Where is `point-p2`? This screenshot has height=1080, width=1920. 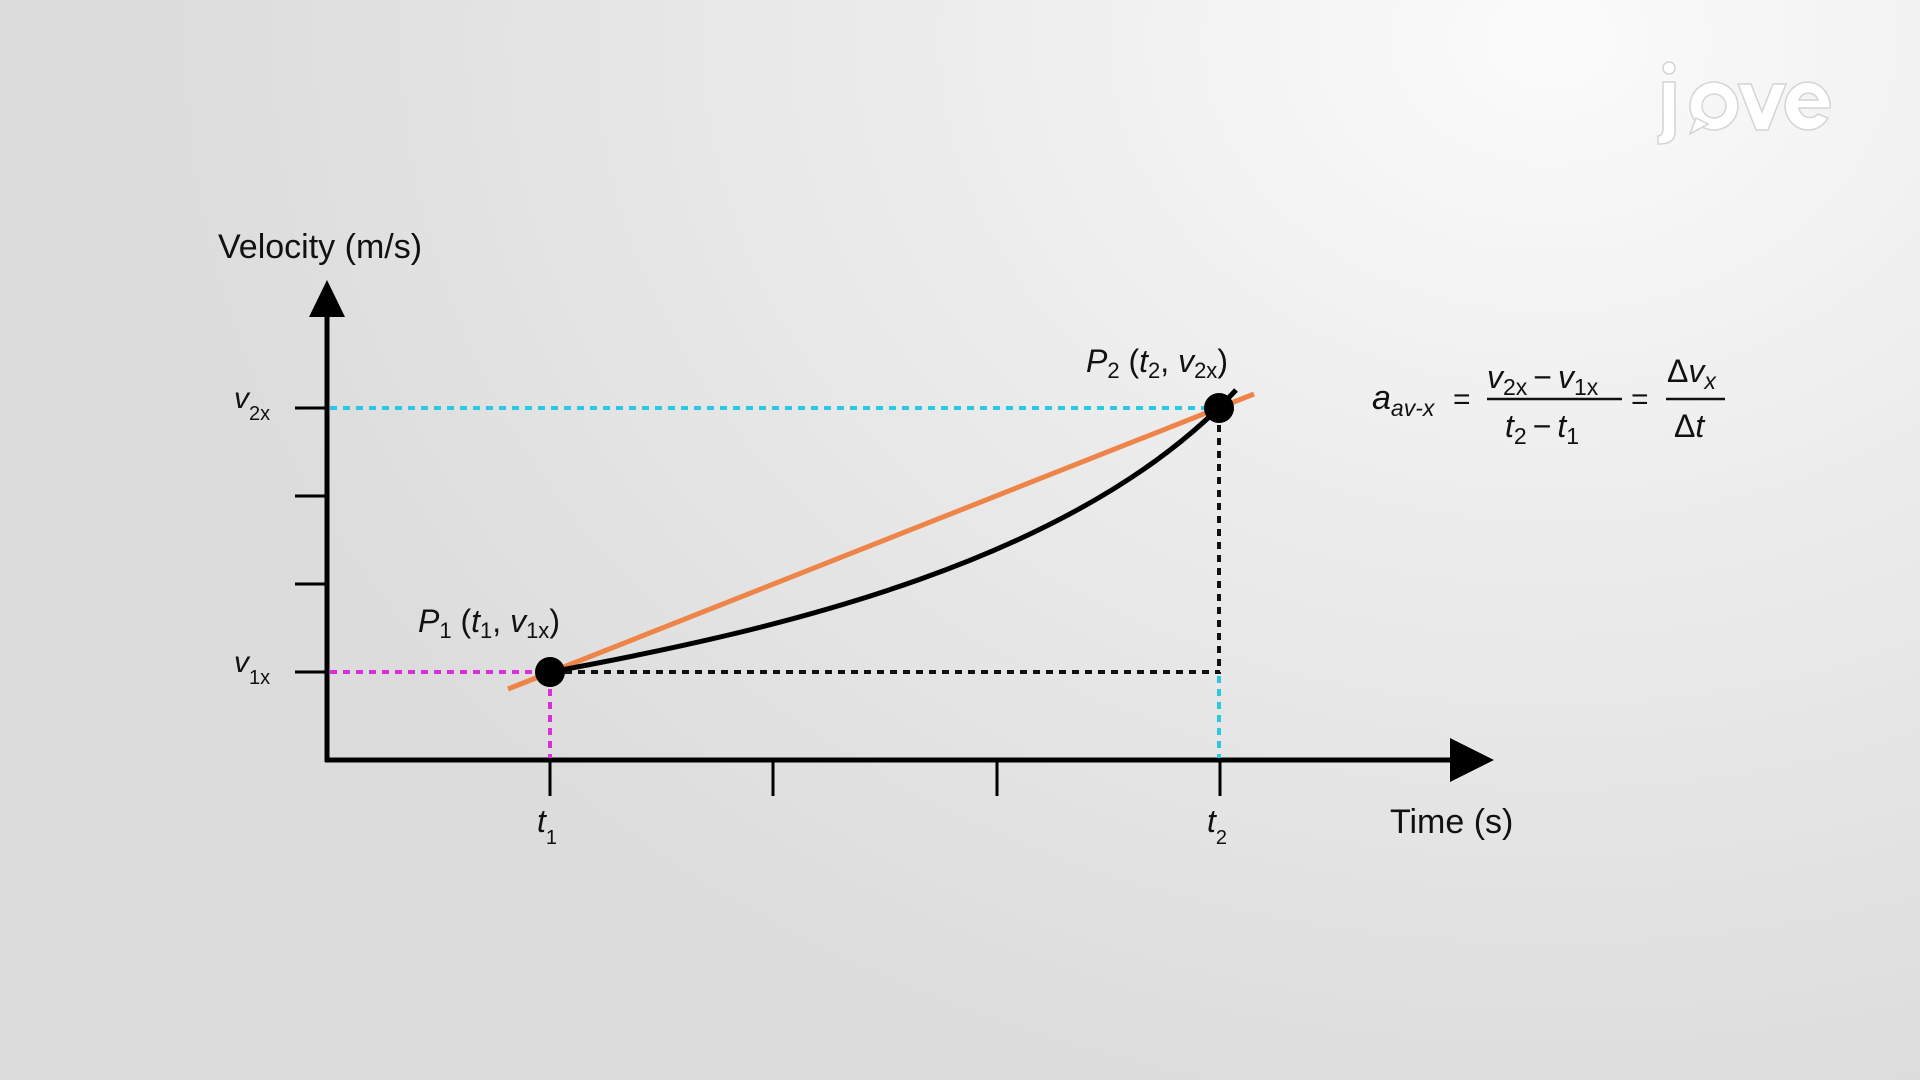 point-p2 is located at coordinates (1219, 408).